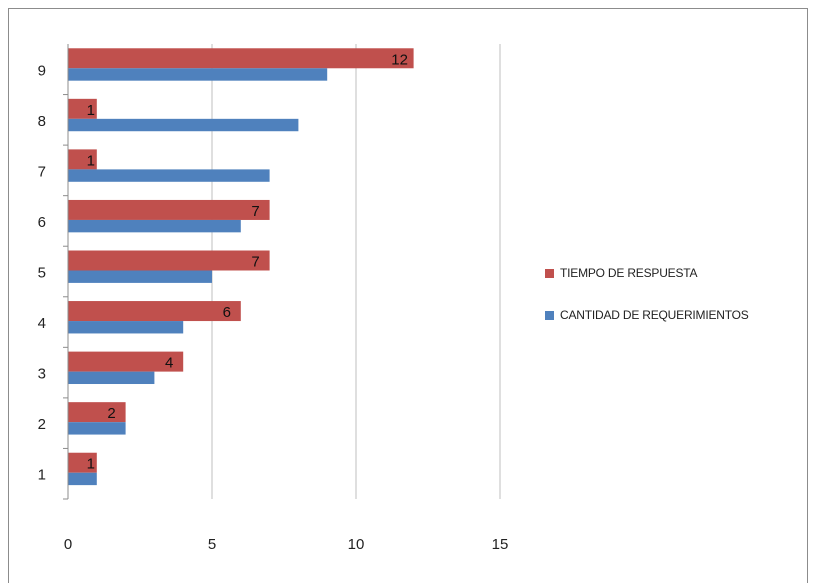  I want to click on x-tick-label: 10, so click(356, 544).